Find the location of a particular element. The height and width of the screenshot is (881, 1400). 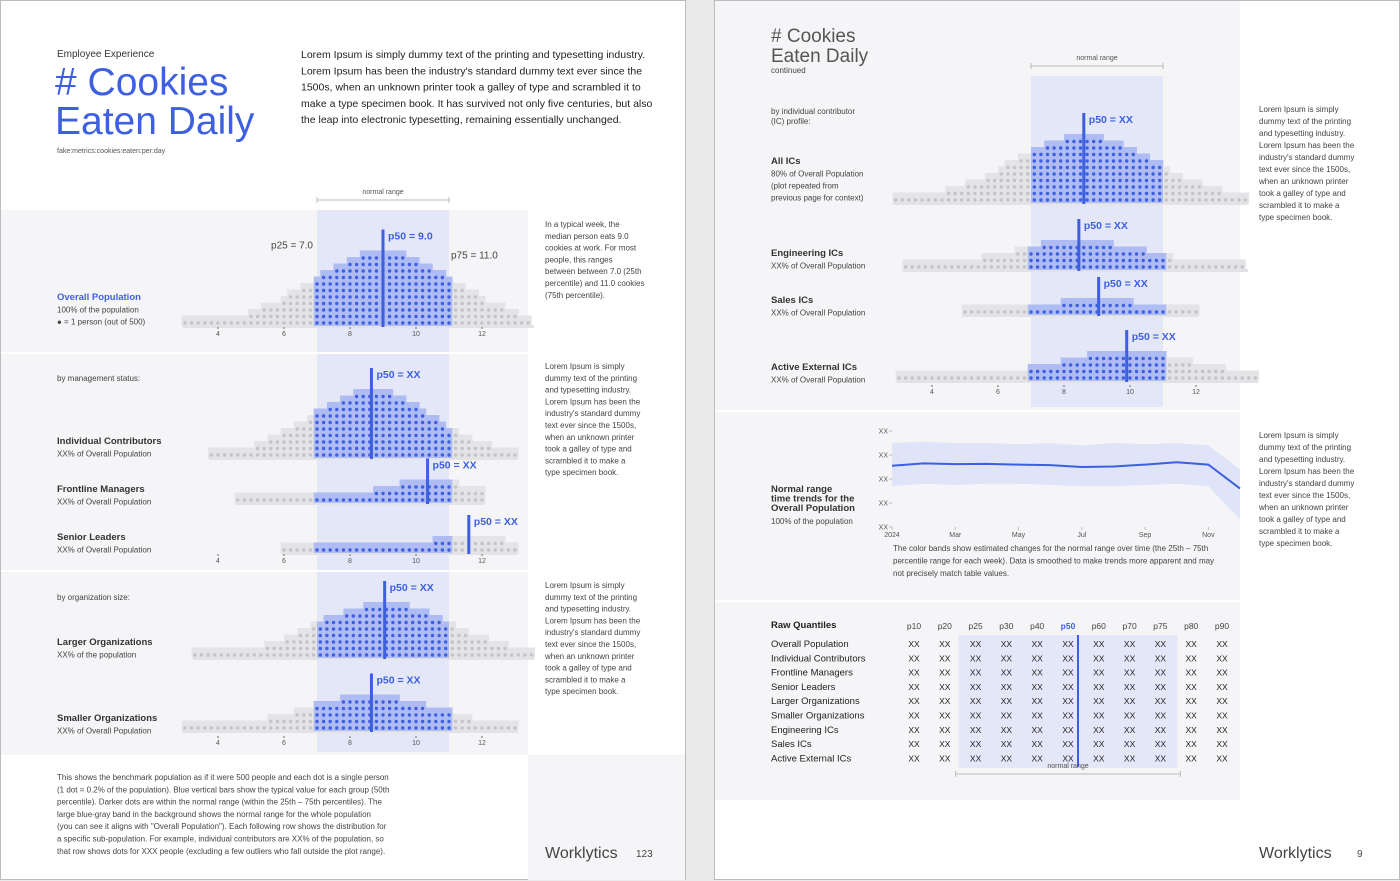

kicker: Employee Experience is located at coordinates (106, 54).